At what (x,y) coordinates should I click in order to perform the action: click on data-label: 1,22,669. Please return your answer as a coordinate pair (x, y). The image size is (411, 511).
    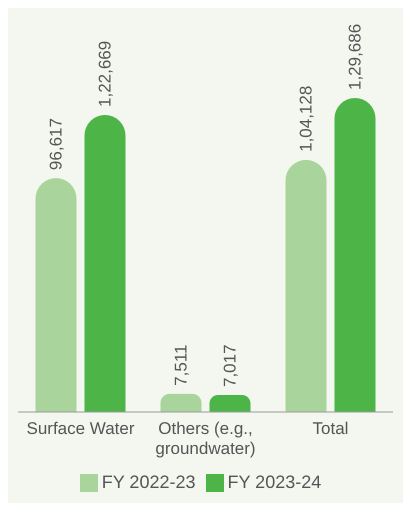
    Looking at the image, I should click on (105, 73).